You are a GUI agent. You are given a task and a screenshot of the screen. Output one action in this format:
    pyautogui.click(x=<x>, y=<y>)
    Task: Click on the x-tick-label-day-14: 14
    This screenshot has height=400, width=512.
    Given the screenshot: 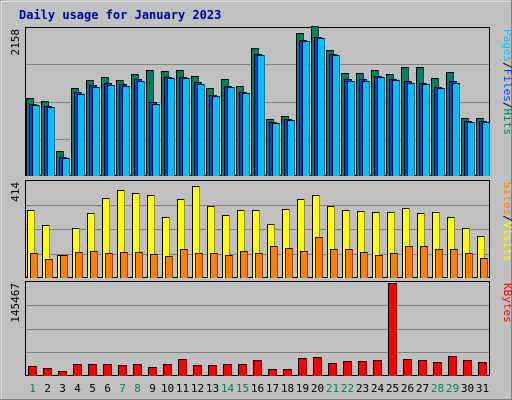 What is the action you would take?
    pyautogui.click(x=228, y=388)
    